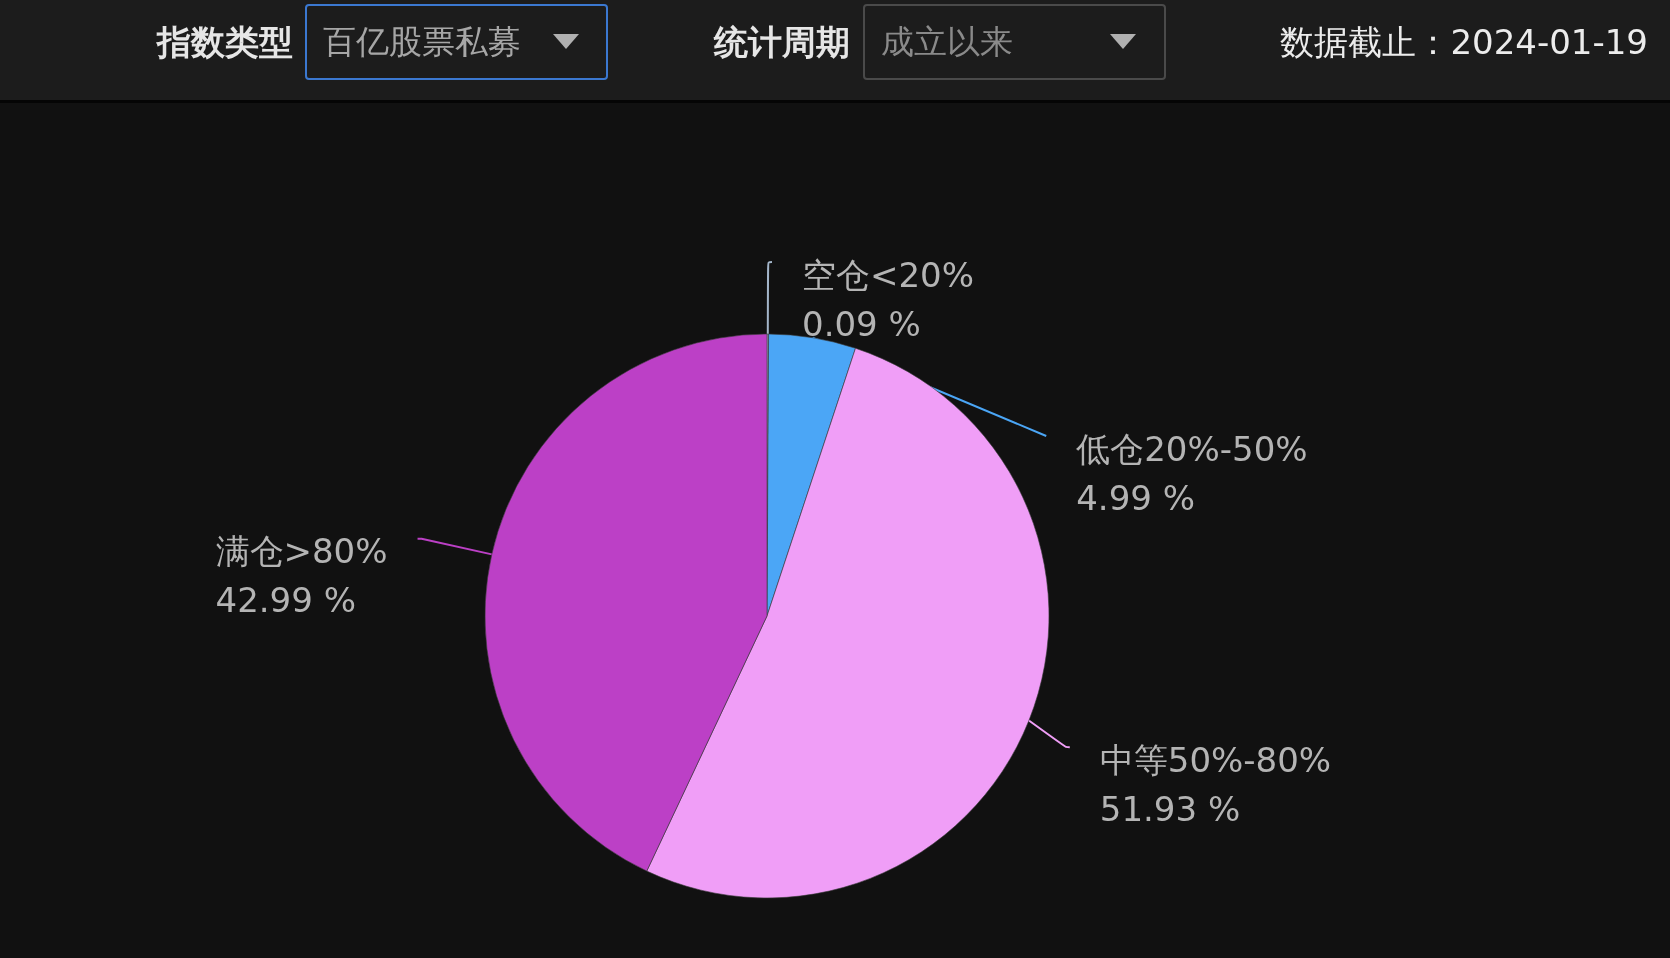  I want to click on slice-label: 满仓>80%, so click(301, 551).